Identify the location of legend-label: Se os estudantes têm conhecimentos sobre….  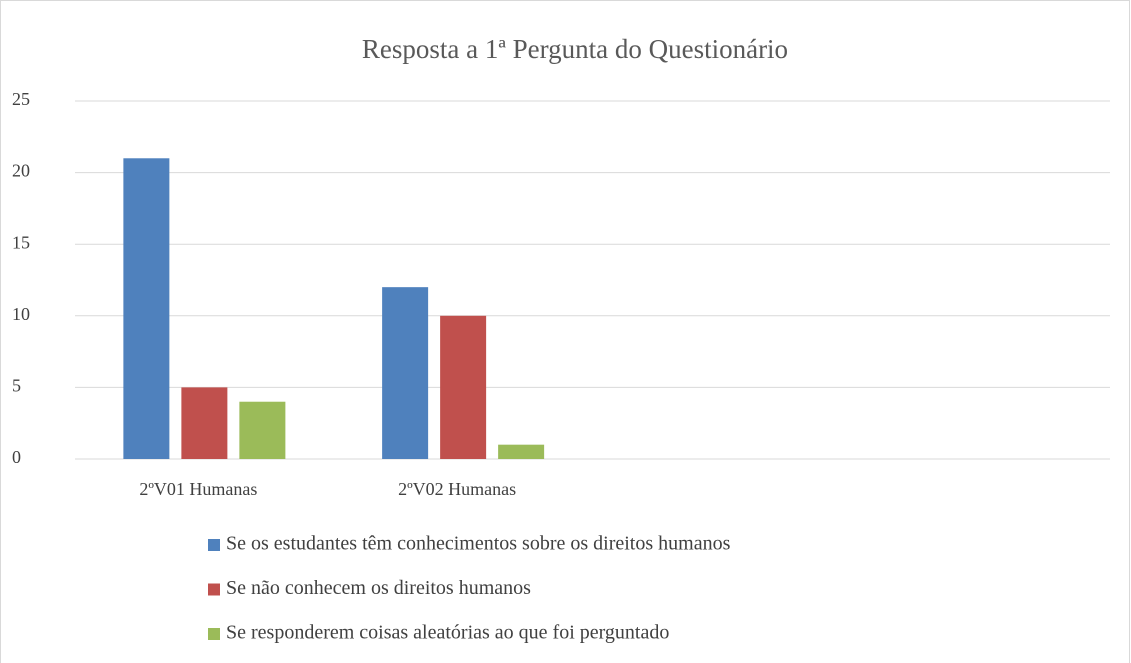
(478, 544).